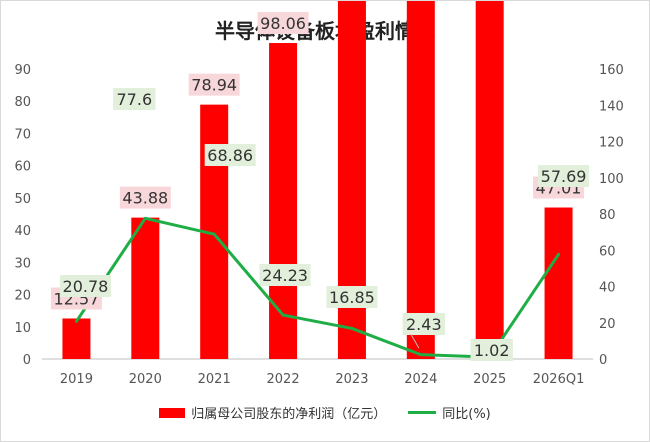 This screenshot has height=442, width=650. I want to click on y-right-tick-label: 100, so click(611, 179).